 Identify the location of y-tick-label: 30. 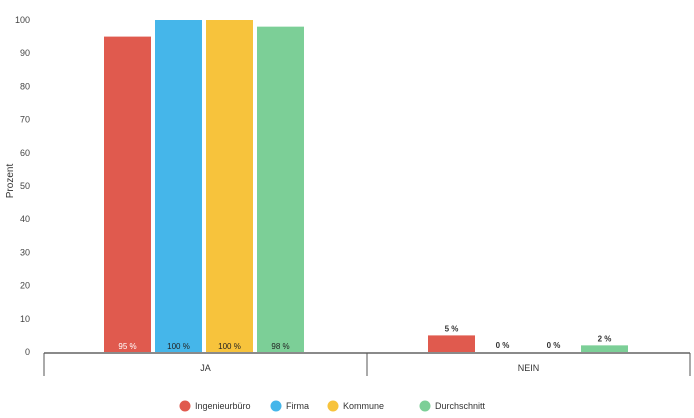
(25, 252).